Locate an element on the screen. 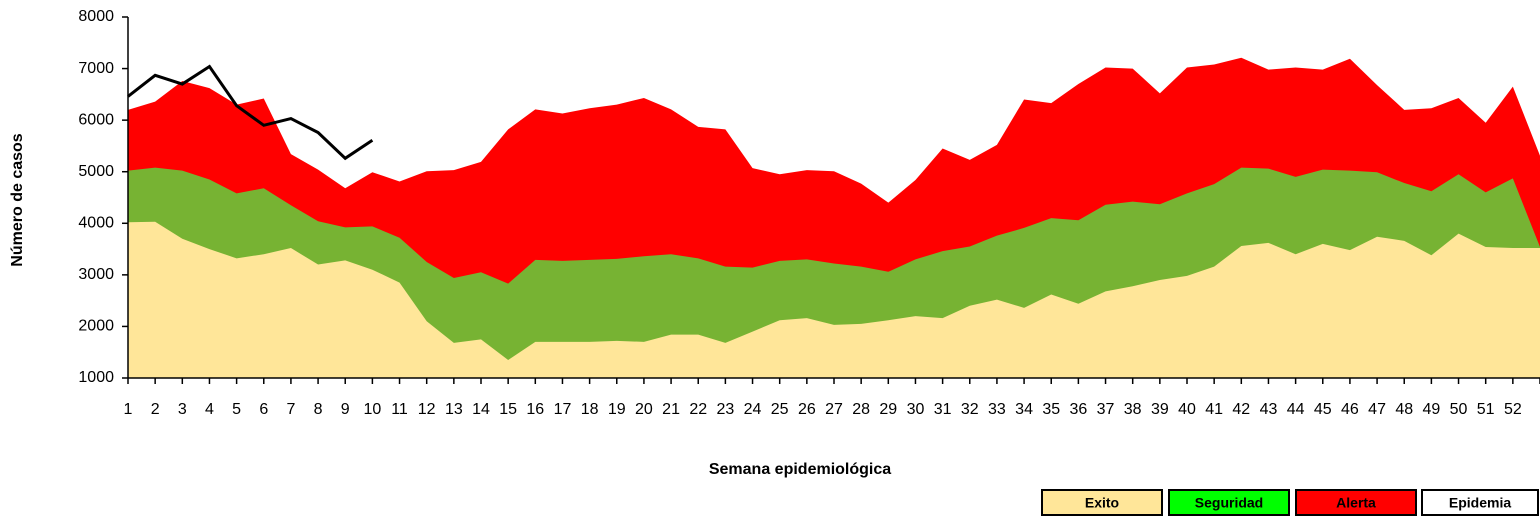 This screenshot has height=516, width=1540. x-tick-label: 26 is located at coordinates (807, 409).